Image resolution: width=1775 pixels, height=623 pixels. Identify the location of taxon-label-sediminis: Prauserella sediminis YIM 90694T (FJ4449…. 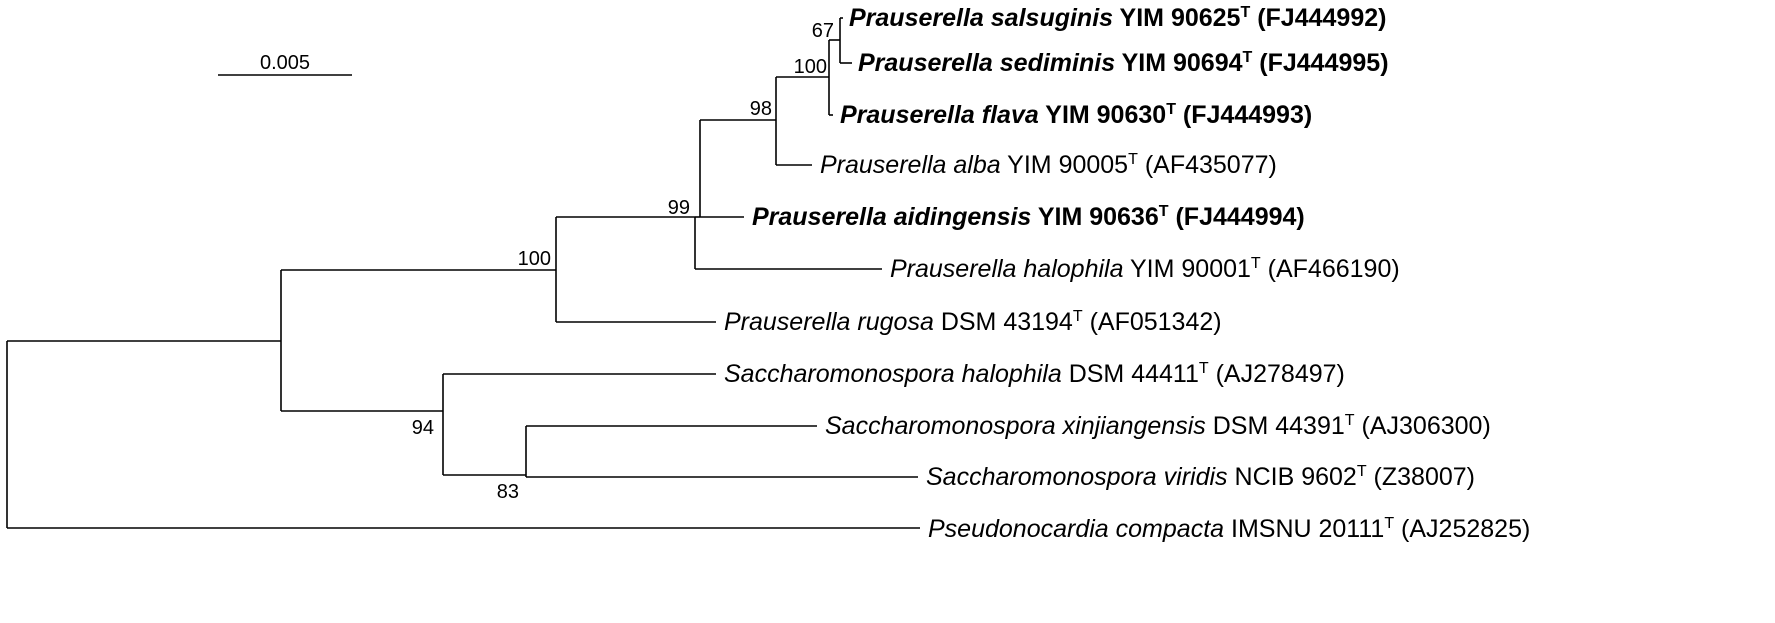
(1123, 63).